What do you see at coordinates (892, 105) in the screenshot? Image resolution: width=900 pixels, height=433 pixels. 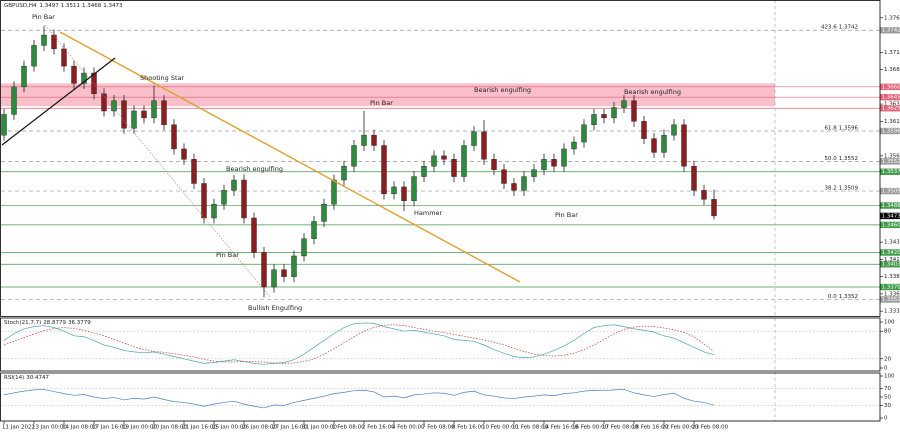 I see `y-tick-label: 1.3635` at bounding box center [892, 105].